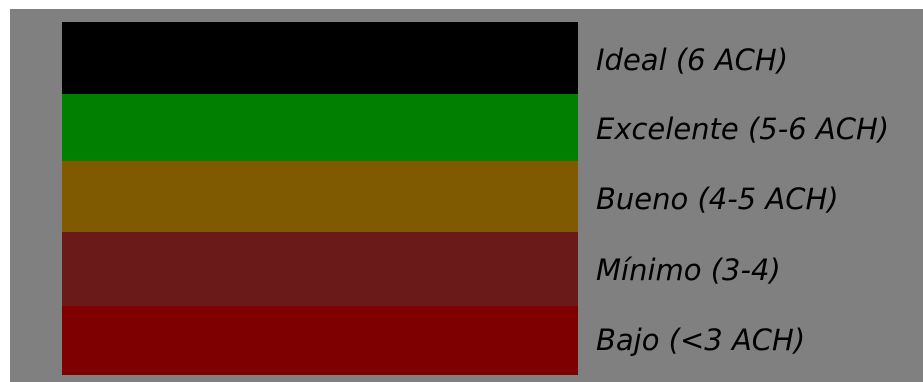 Image resolution: width=923 pixels, height=382 pixels. I want to click on label-excelente: Excelente (5-6 ACH), so click(743, 129).